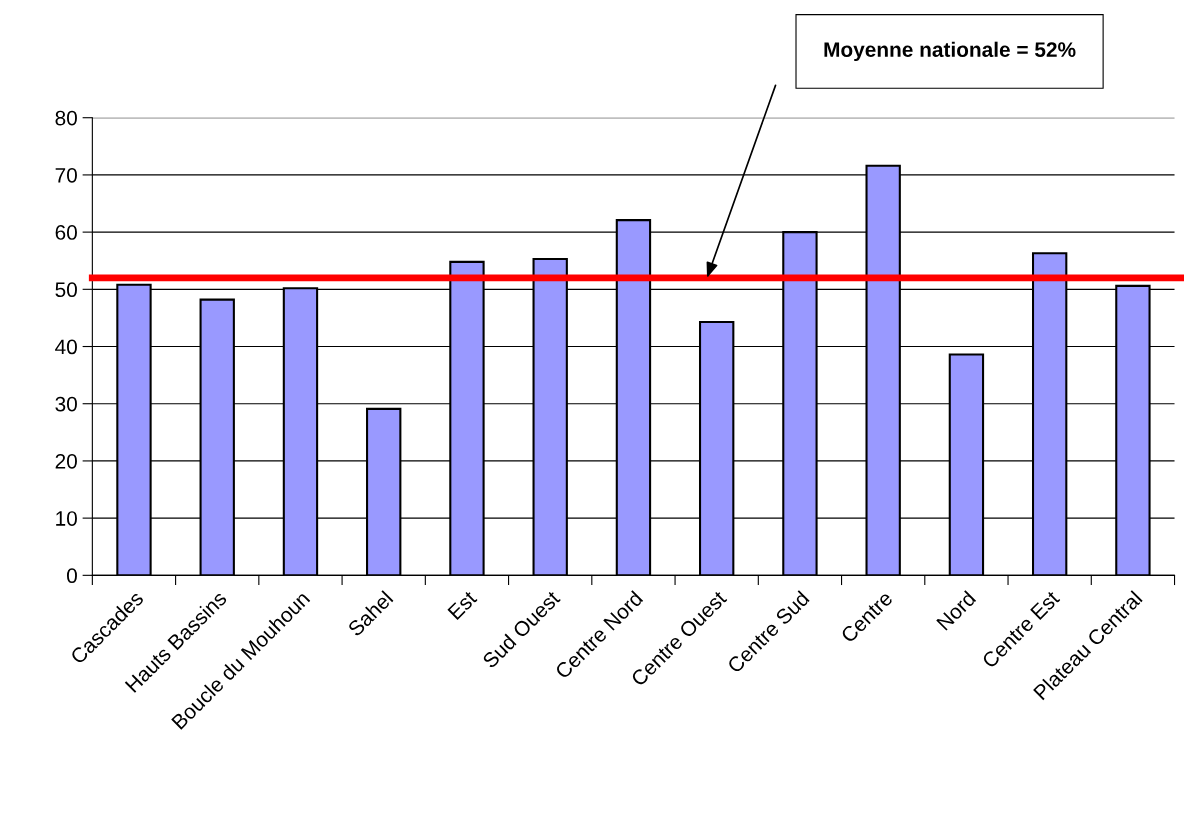 The image size is (1184, 829). Describe the element at coordinates (950, 51) in the screenshot. I see `text: Moyenne nationale = 52%` at that location.